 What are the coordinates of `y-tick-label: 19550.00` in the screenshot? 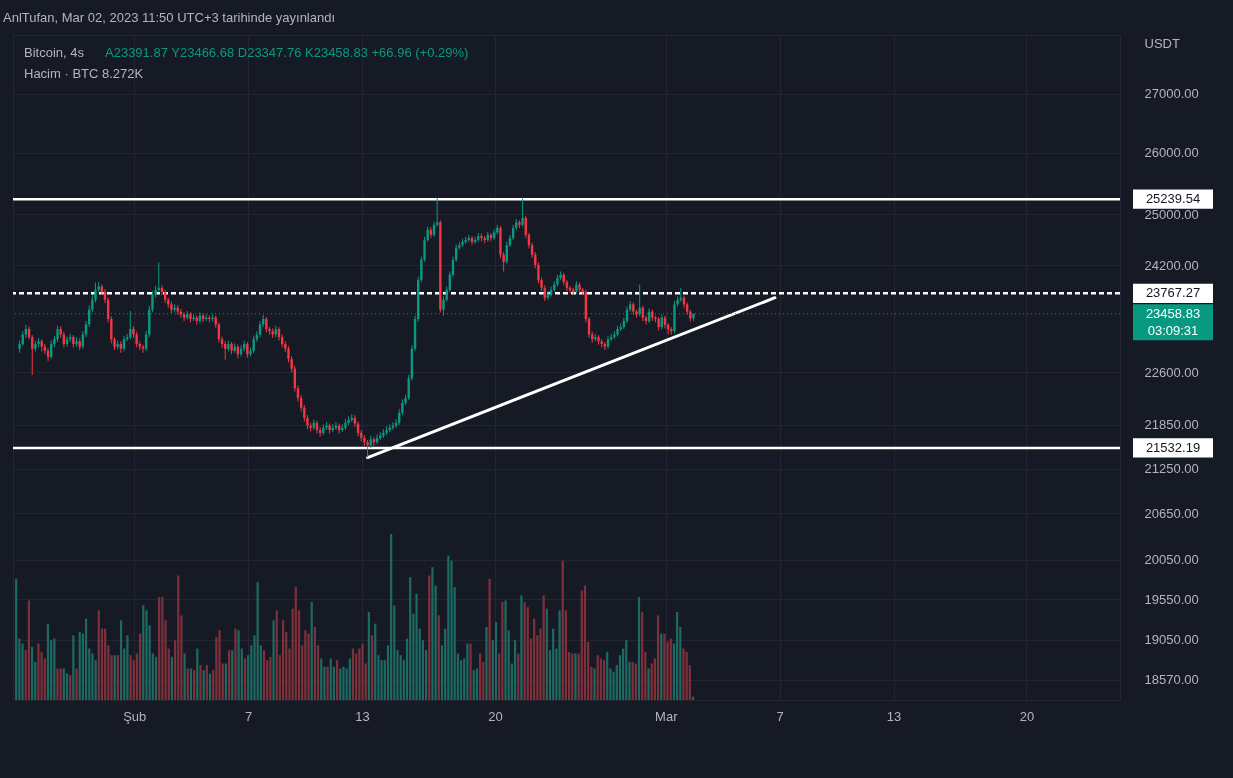 It's located at (1171, 599).